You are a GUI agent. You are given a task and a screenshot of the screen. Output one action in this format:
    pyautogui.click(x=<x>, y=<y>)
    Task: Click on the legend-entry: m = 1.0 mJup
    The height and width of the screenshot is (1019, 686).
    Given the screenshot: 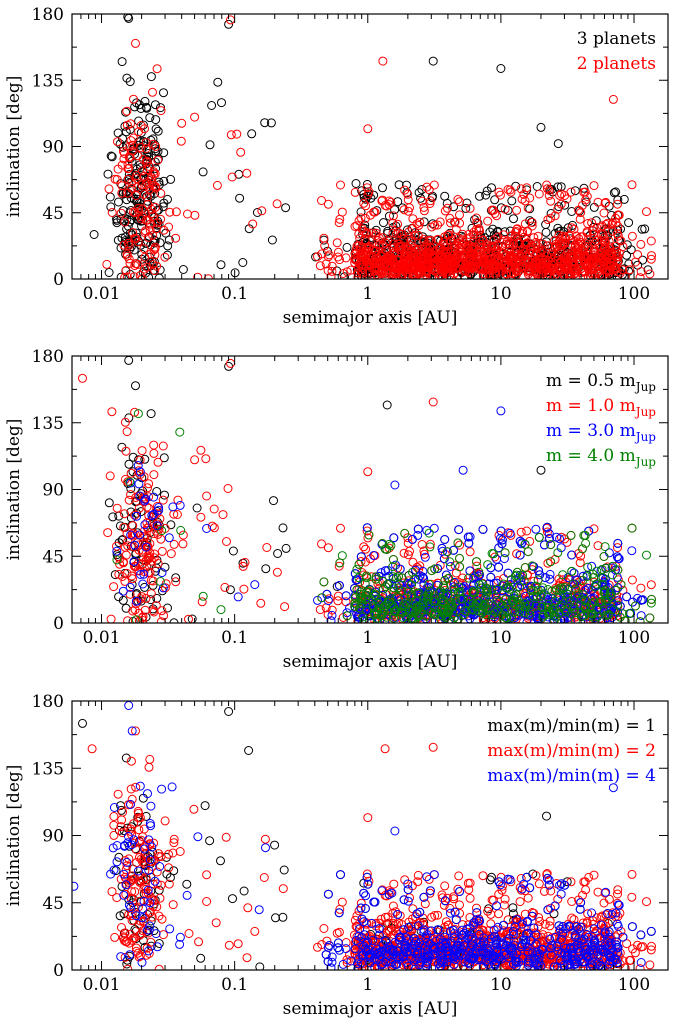 What is the action you would take?
    pyautogui.click(x=601, y=407)
    